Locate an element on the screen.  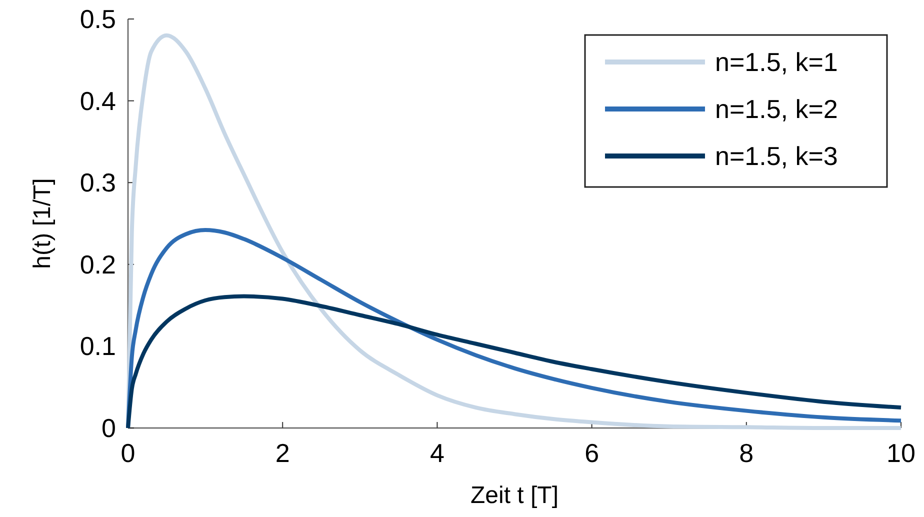
legend-label: n=1.5, k=3 is located at coordinates (776, 156).